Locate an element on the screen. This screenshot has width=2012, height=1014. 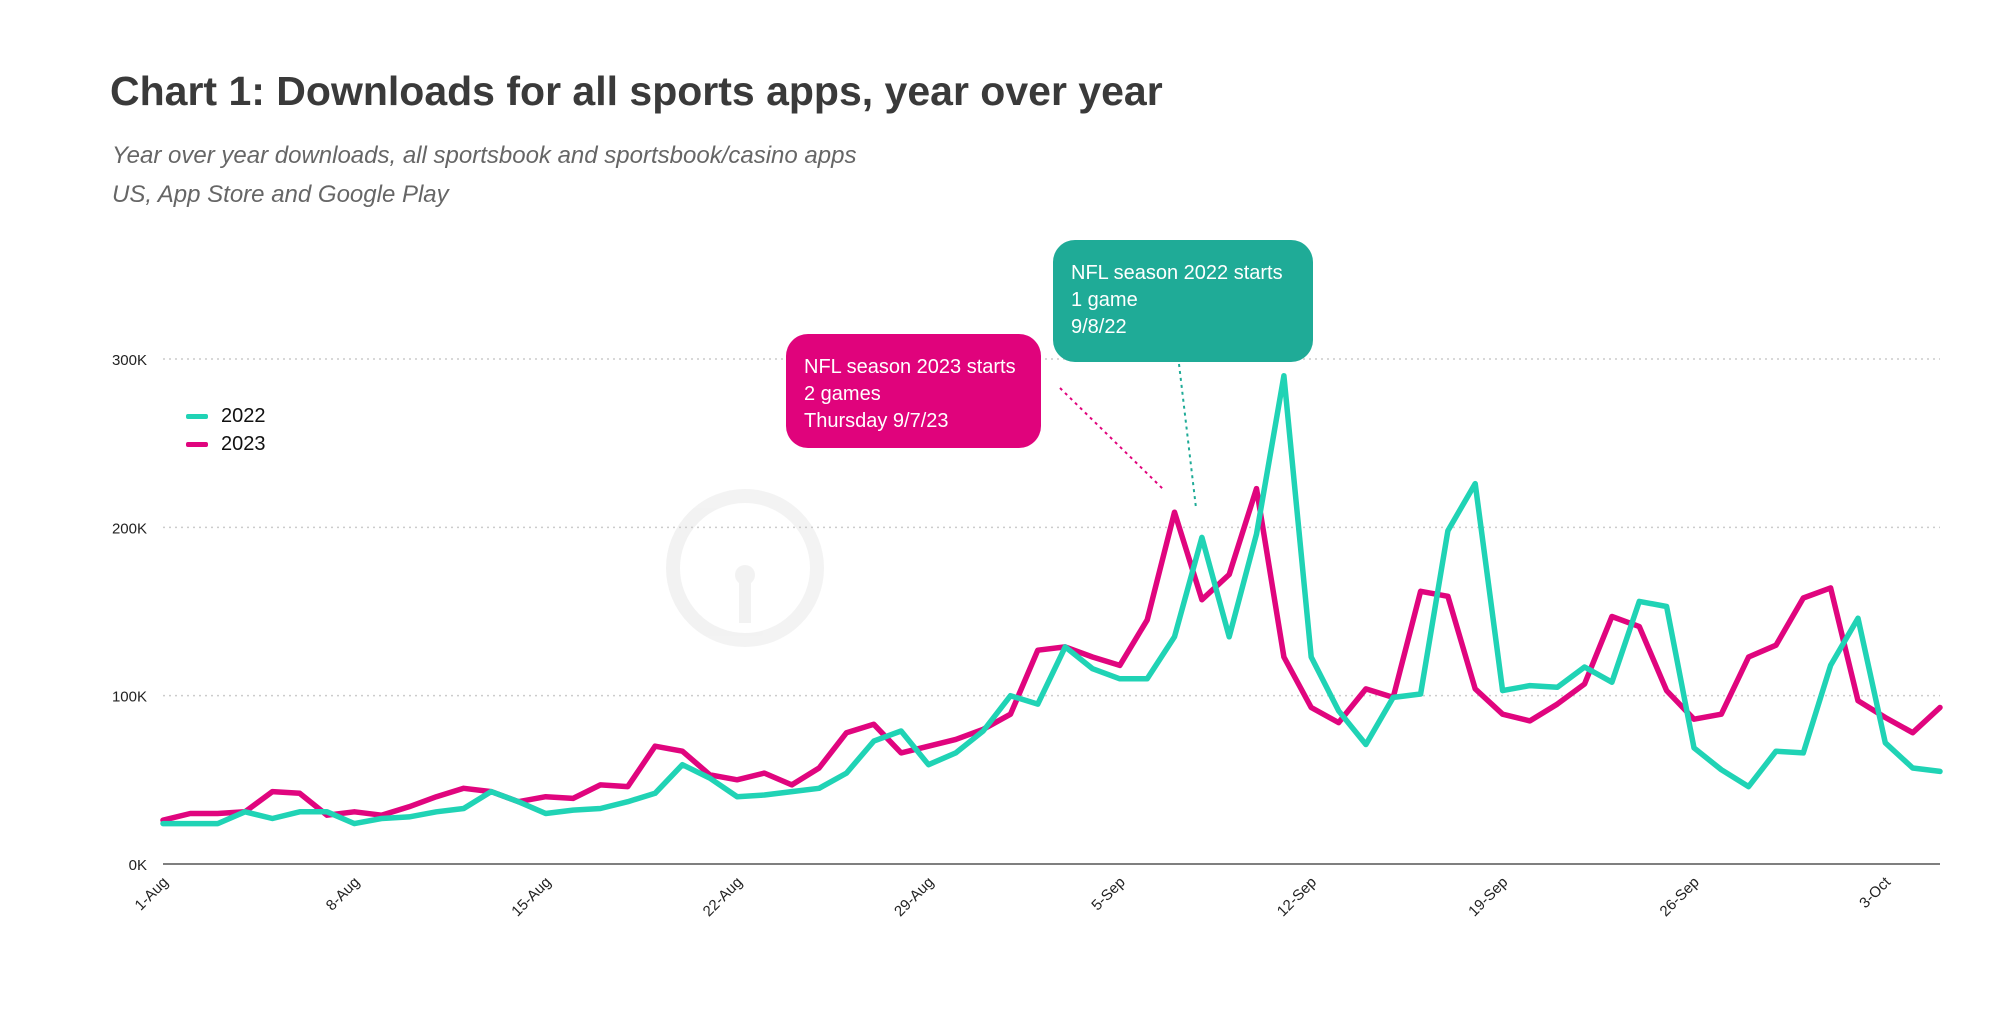
subtitle-line-2: US, App Store and Google Play is located at coordinates (280, 194).